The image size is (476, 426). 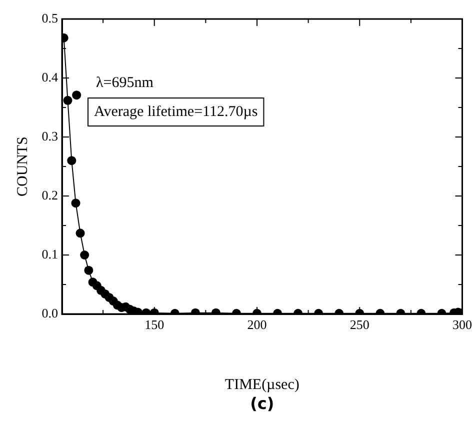 What do you see at coordinates (22, 166) in the screenshot?
I see `y-axis-title: COUNTS` at bounding box center [22, 166].